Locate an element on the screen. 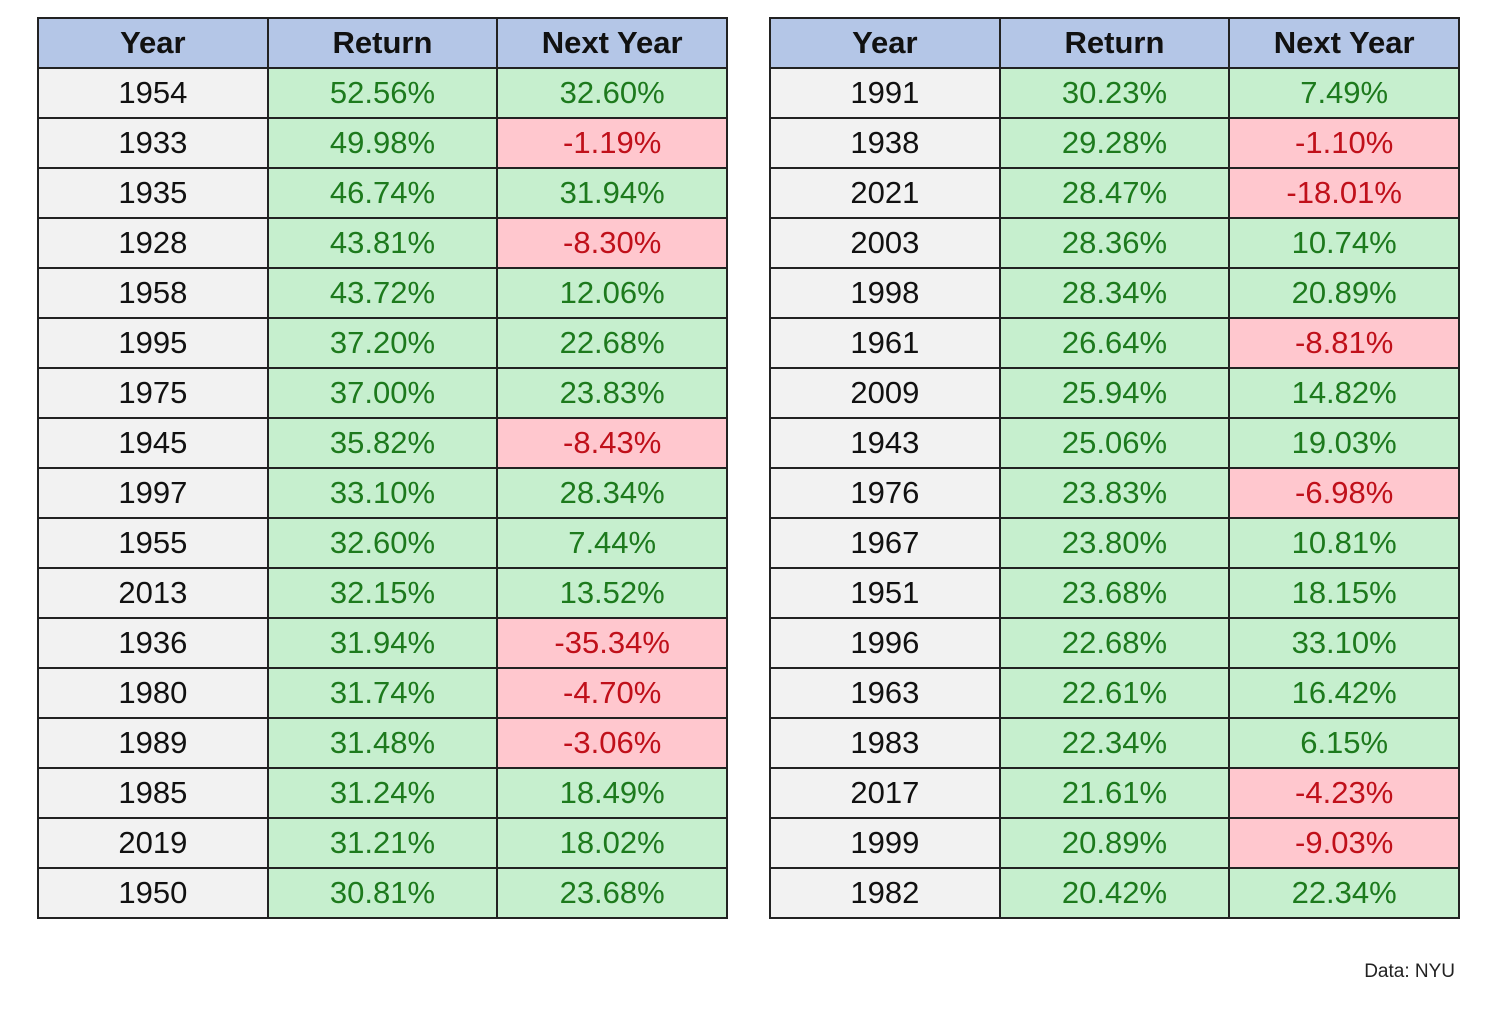 This screenshot has width=1486, height=1012. year-cell: 2003 is located at coordinates (885, 243).